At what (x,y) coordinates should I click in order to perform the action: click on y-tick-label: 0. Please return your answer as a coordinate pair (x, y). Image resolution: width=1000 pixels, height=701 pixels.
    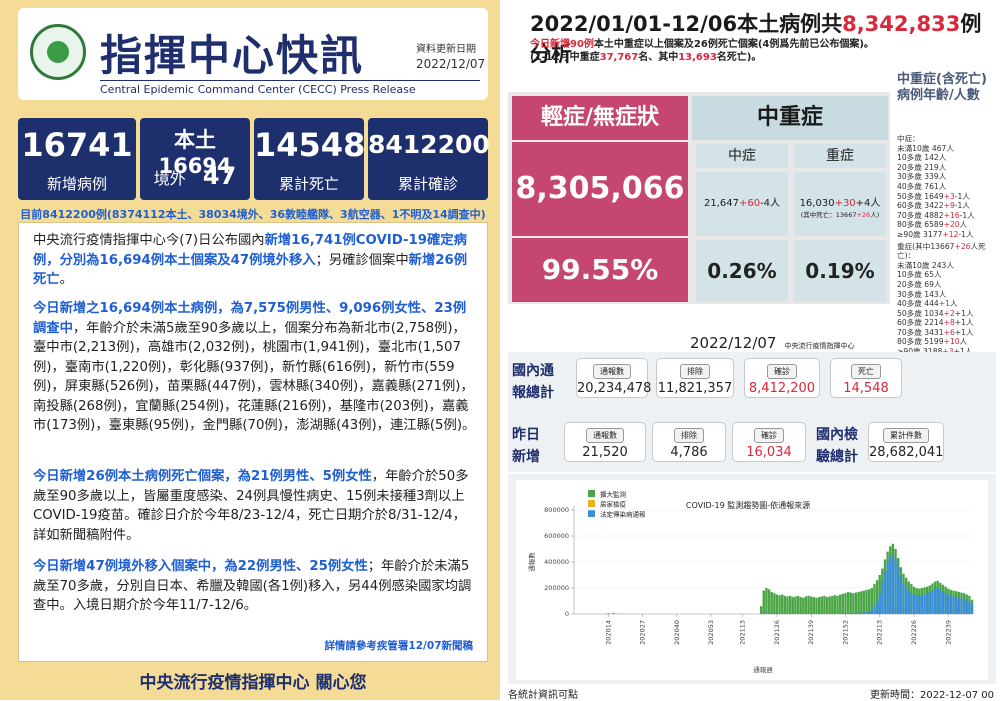
    Looking at the image, I should click on (567, 614).